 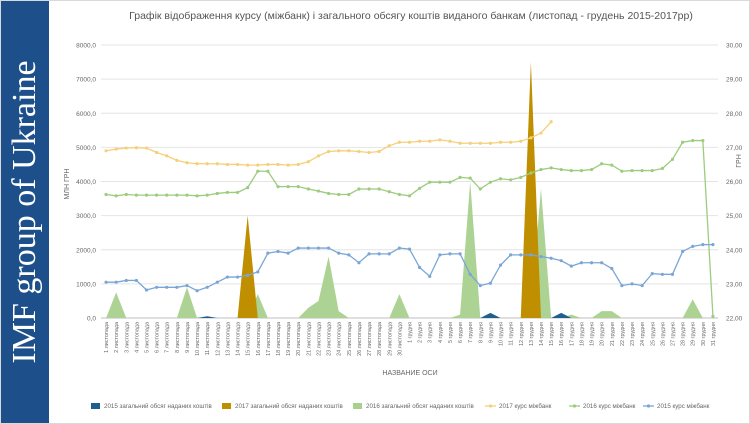 I want to click on x-tick-label: 23 листопада, so click(x=330, y=339).